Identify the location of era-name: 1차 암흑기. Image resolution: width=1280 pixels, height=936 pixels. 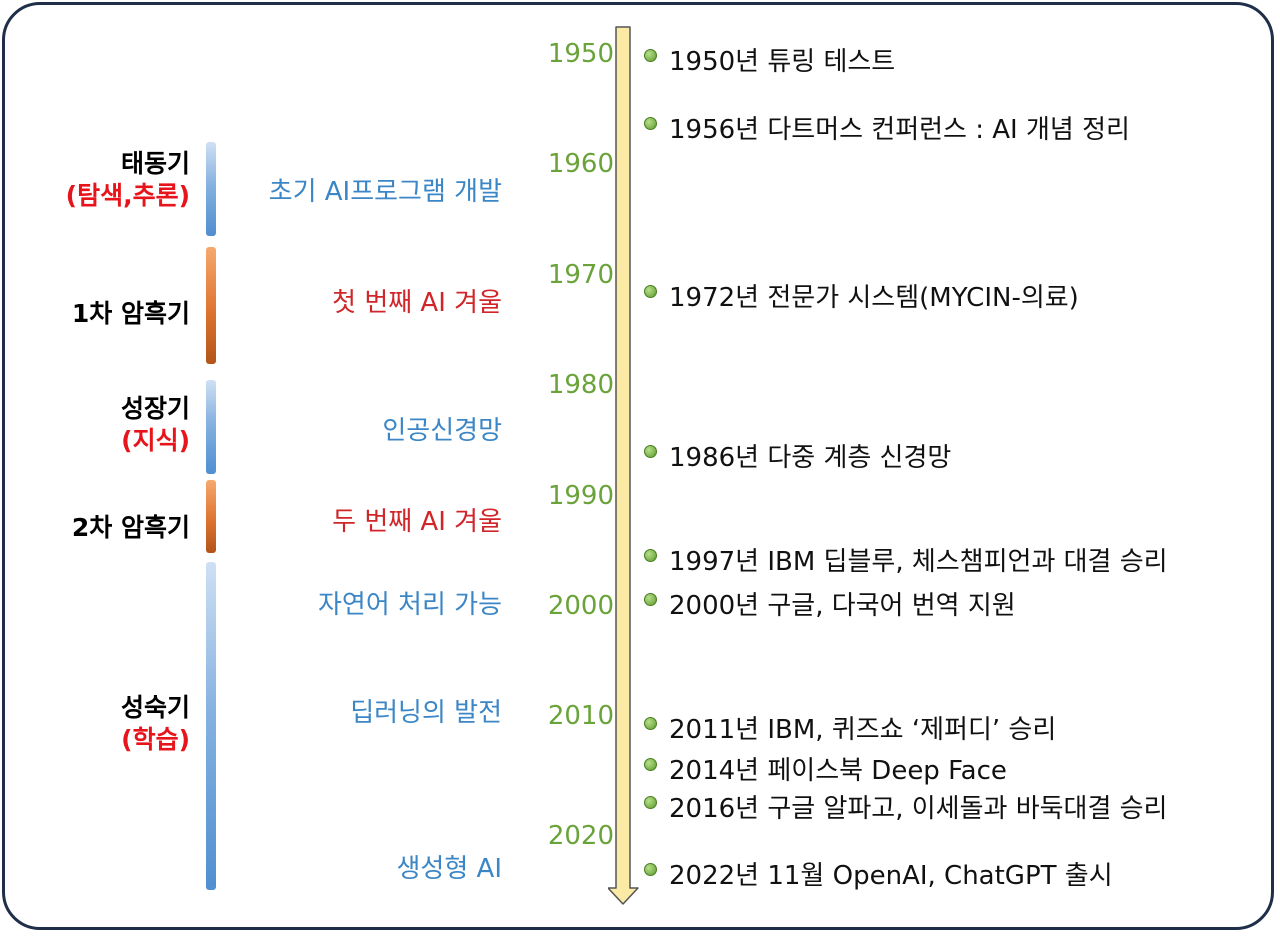
(130, 313).